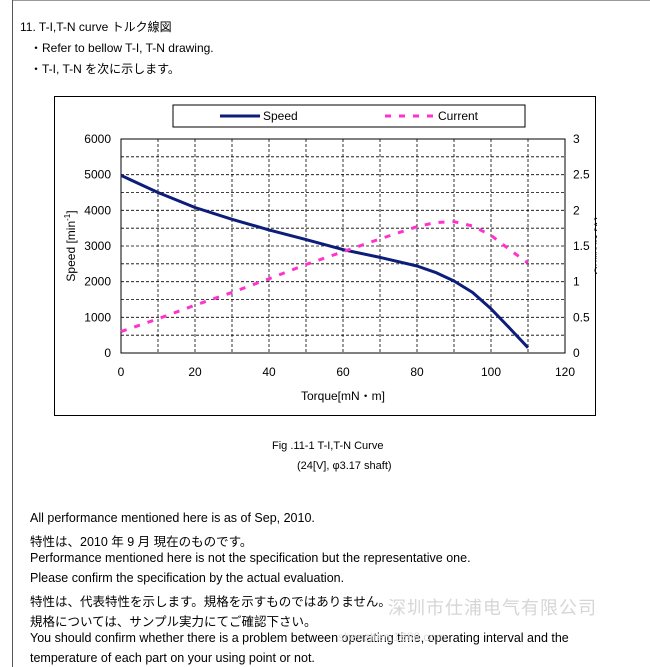  Describe the element at coordinates (195, 372) in the screenshot. I see `x-tick-label: 20` at that location.